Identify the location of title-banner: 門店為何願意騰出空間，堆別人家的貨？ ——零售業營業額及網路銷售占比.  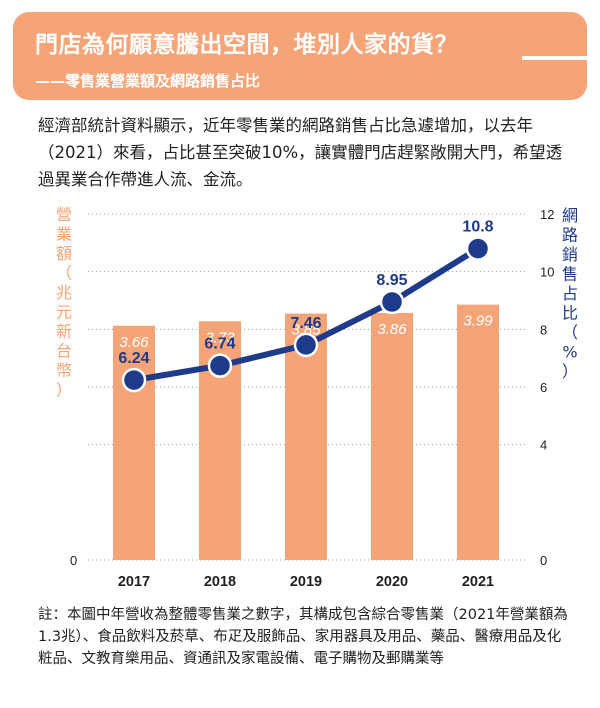
(306, 56).